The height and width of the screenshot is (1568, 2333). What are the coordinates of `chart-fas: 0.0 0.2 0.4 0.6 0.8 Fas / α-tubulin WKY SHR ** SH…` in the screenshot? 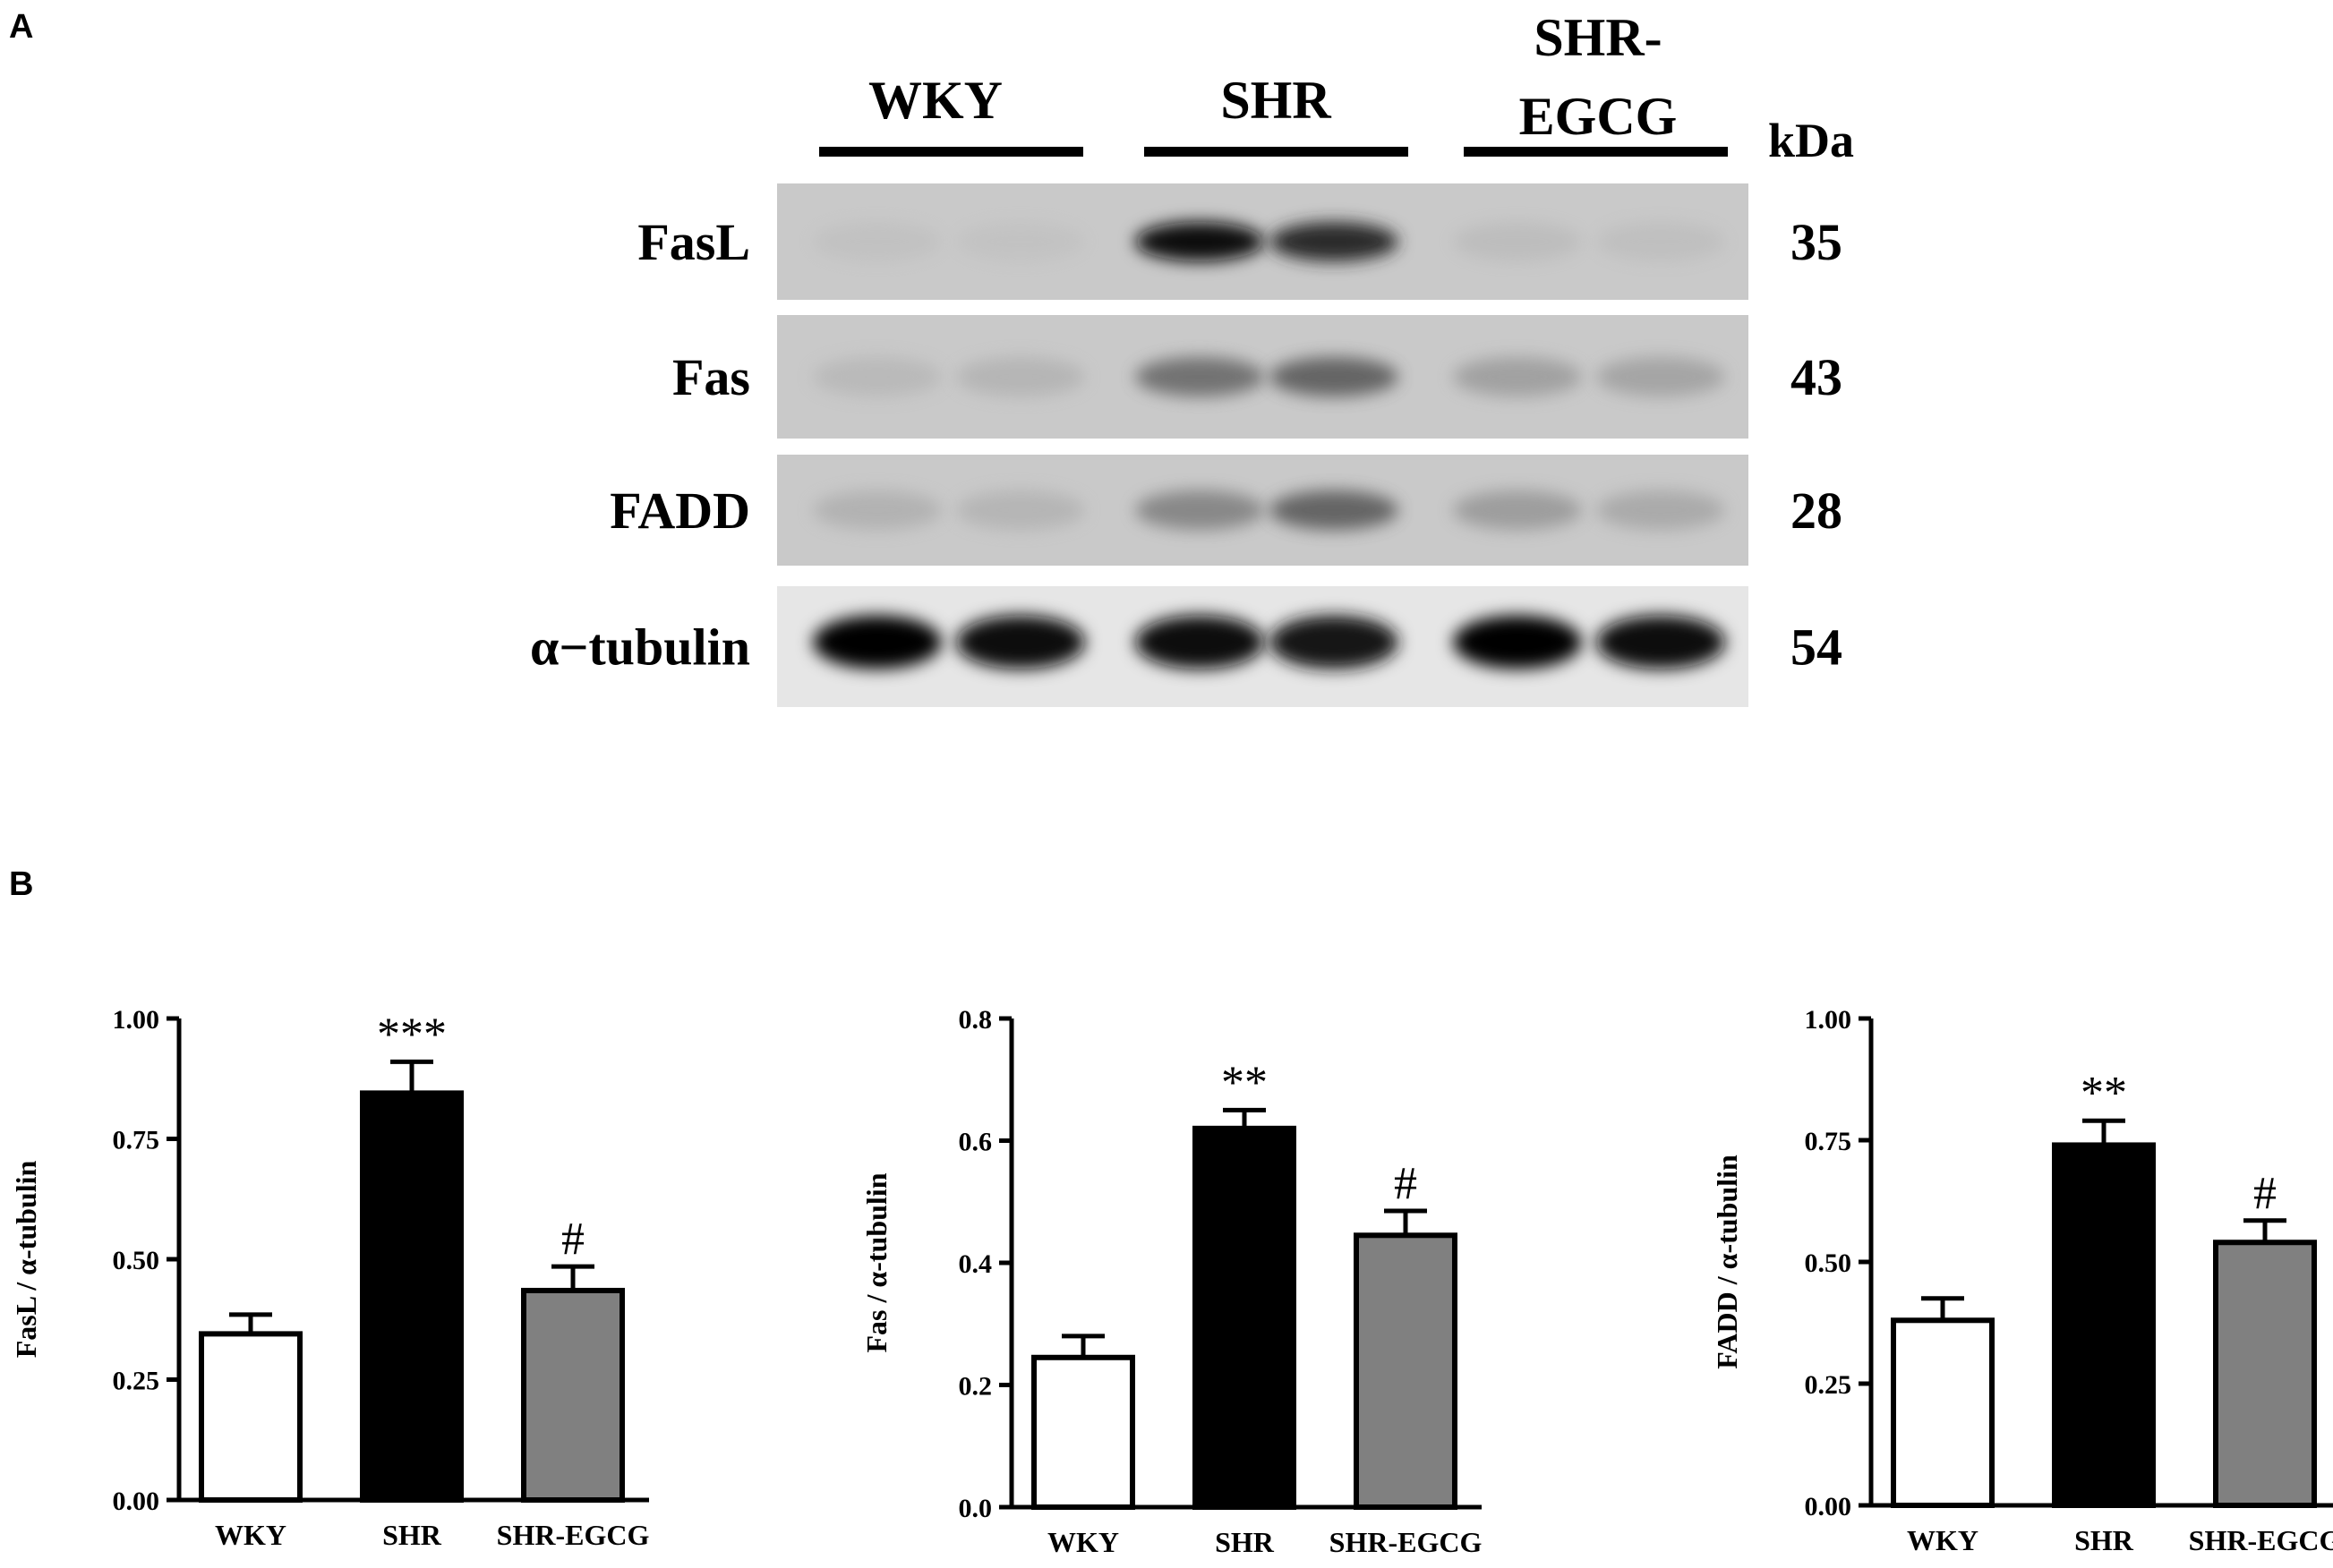 It's located at (1171, 1281).